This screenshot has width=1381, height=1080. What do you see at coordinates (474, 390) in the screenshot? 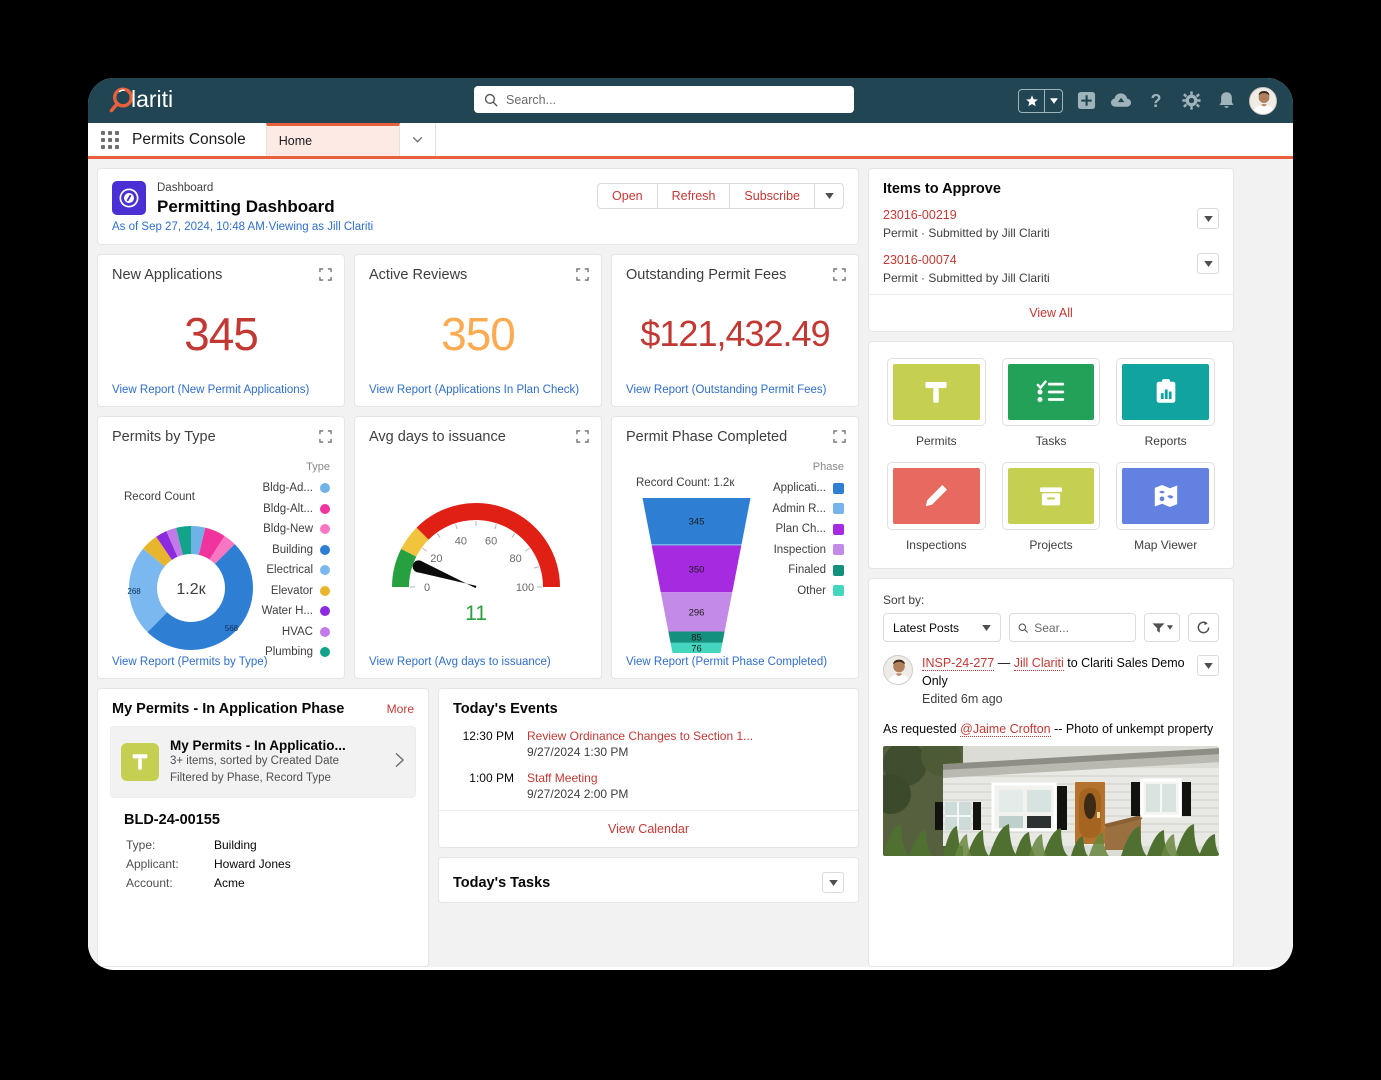
I see `kpi-report-link: View Report (Applications In Plan Check)` at bounding box center [474, 390].